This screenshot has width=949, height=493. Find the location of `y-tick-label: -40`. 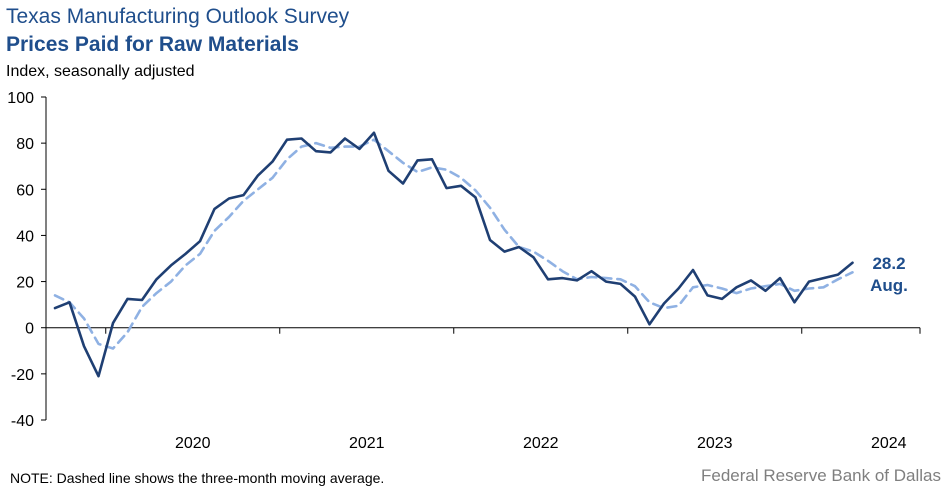

y-tick-label: -40 is located at coordinates (22, 421).